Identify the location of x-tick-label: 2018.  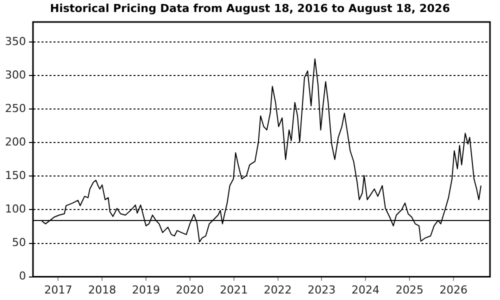
(102, 289).